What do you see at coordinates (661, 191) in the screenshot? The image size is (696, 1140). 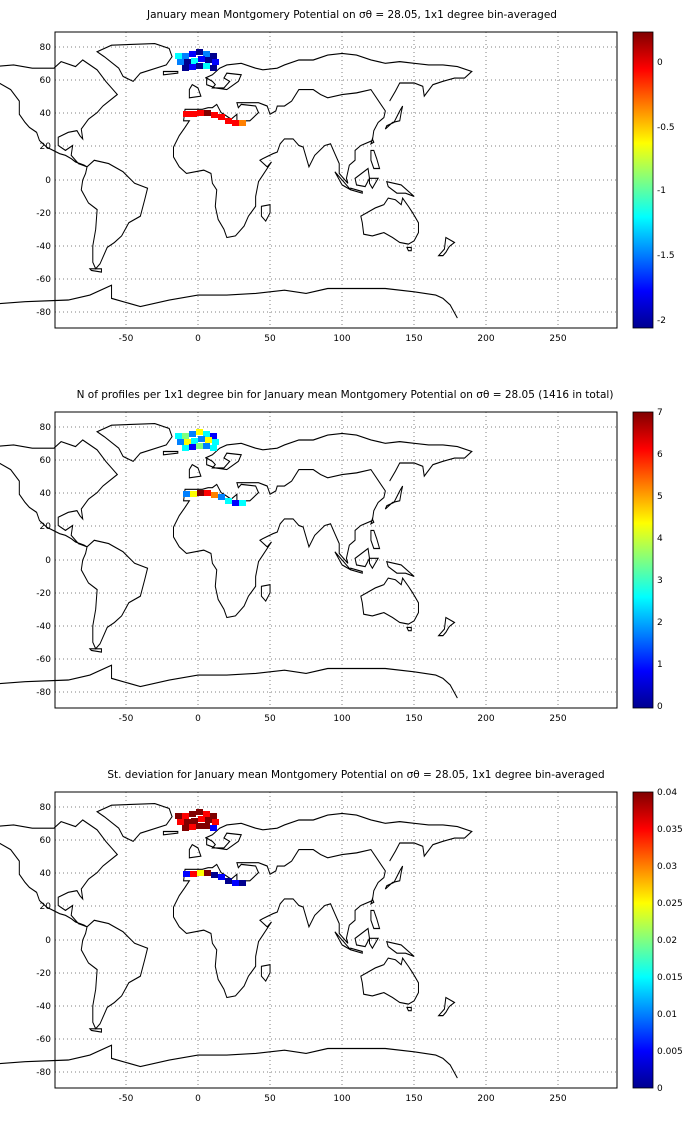 I see `panel-1-cbtick: -1` at bounding box center [661, 191].